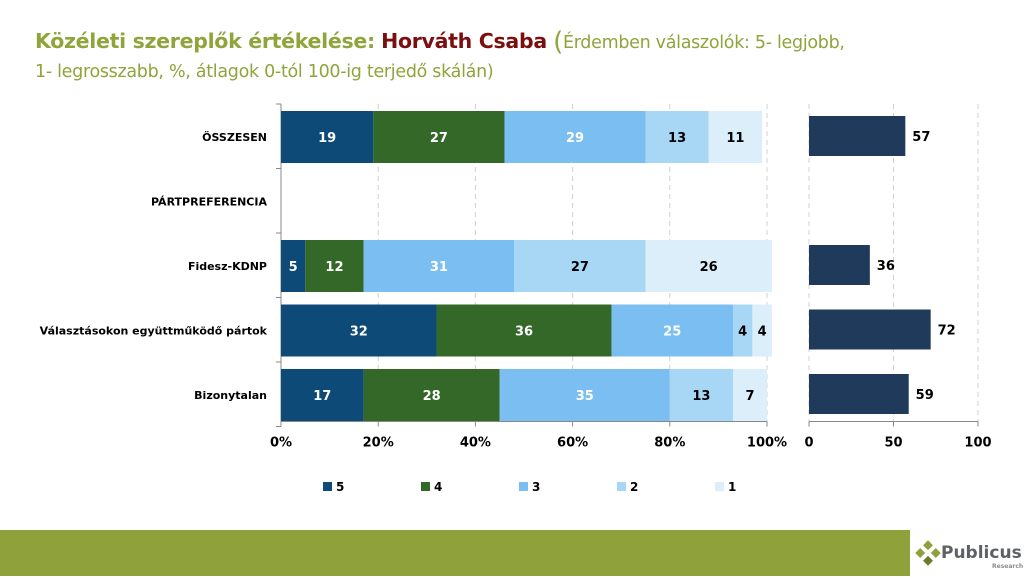 This screenshot has width=1024, height=579. I want to click on data-label: 26, so click(709, 267).